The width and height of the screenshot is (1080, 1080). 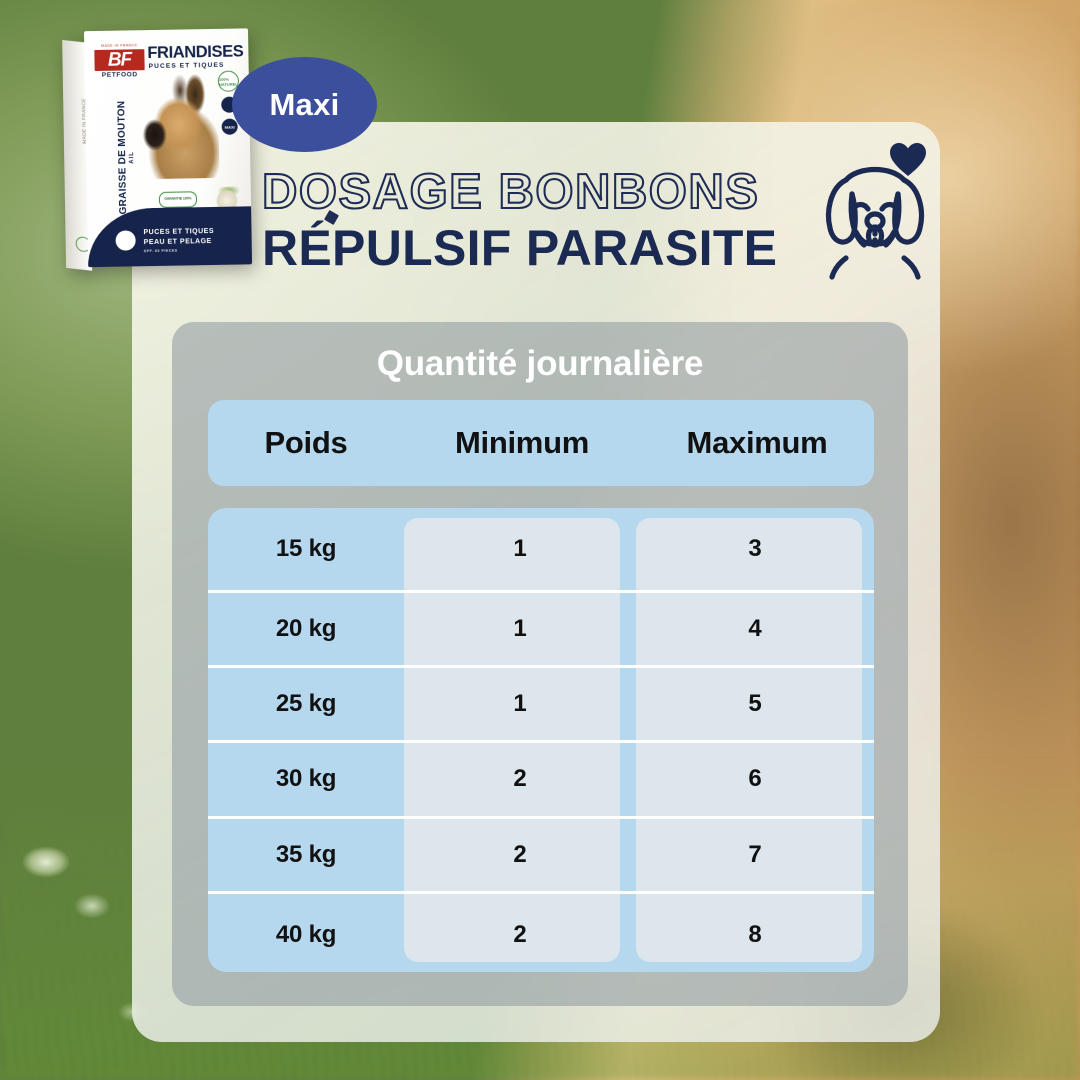 I want to click on bf-logo: MADE IN FRANCE BF PETFOOD, so click(x=119, y=60).